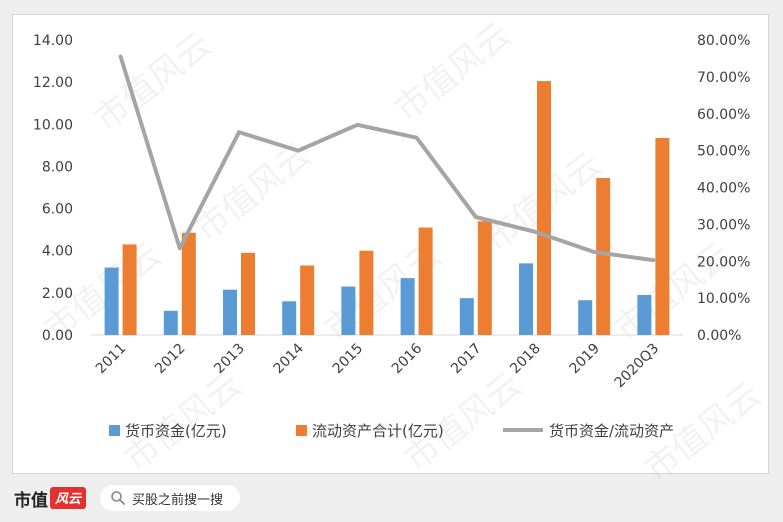 The image size is (783, 522). I want to click on x-tick-label: 2017, so click(466, 359).